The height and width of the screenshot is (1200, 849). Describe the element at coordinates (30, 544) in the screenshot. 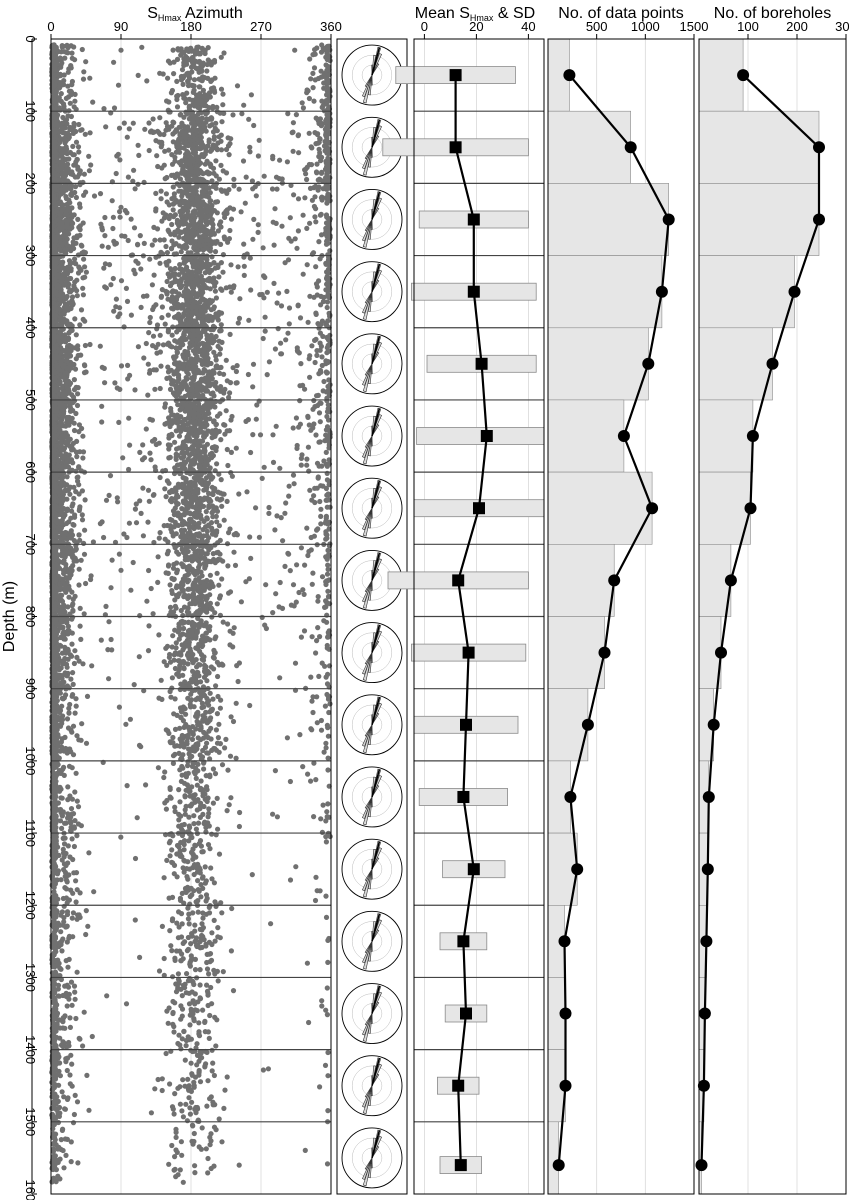

I see `depth-tick-label: 700` at that location.